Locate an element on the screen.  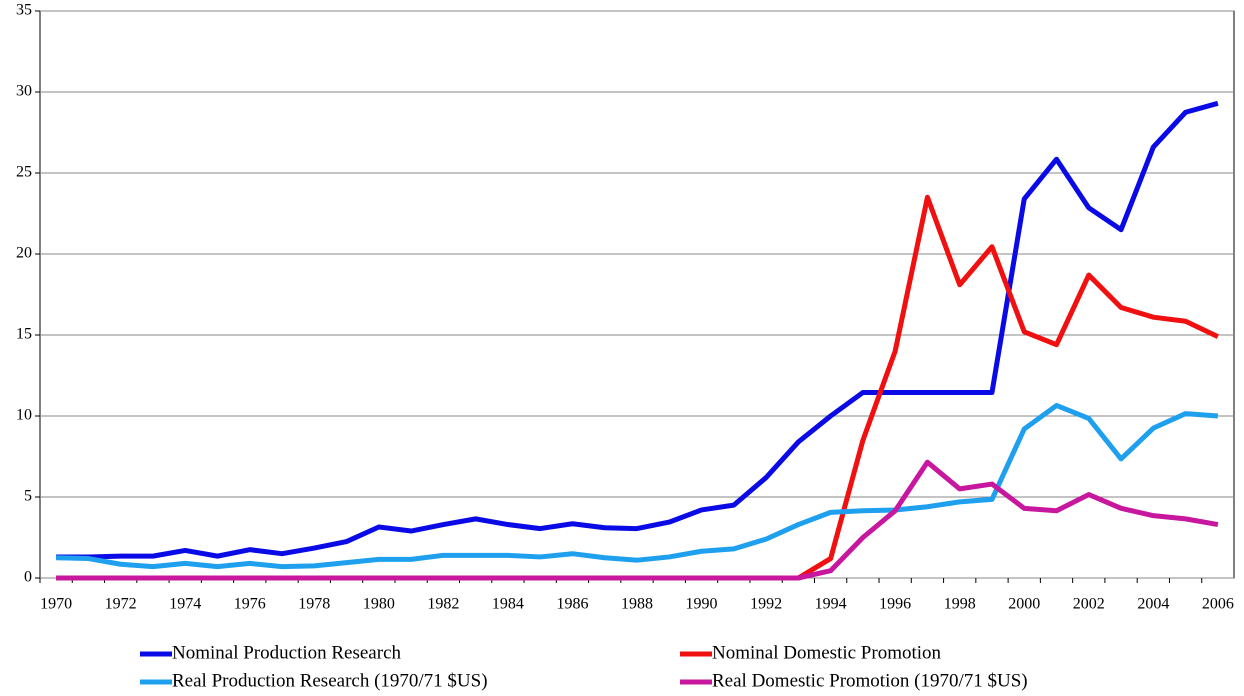
x-tick-label: 1974 is located at coordinates (185, 604).